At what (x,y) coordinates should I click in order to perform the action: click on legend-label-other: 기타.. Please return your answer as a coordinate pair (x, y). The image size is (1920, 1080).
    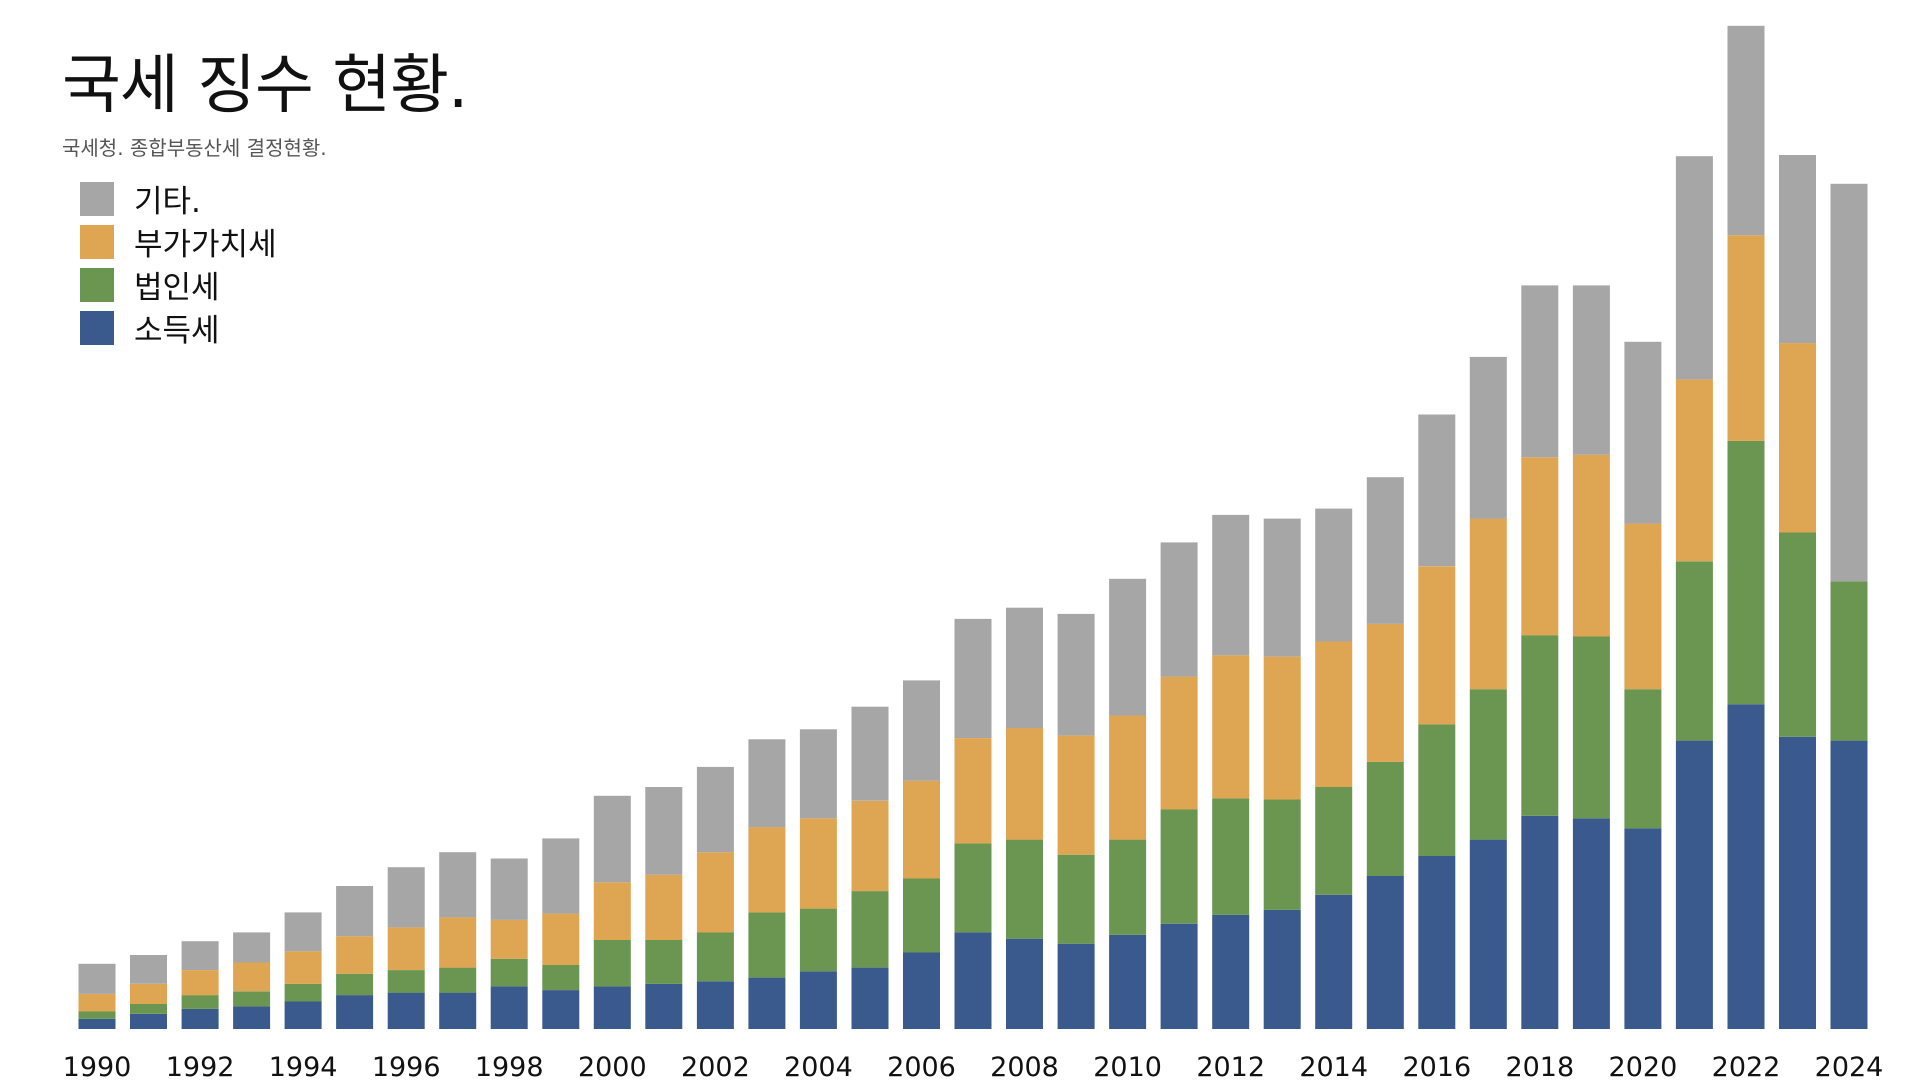
    Looking at the image, I should click on (167, 202).